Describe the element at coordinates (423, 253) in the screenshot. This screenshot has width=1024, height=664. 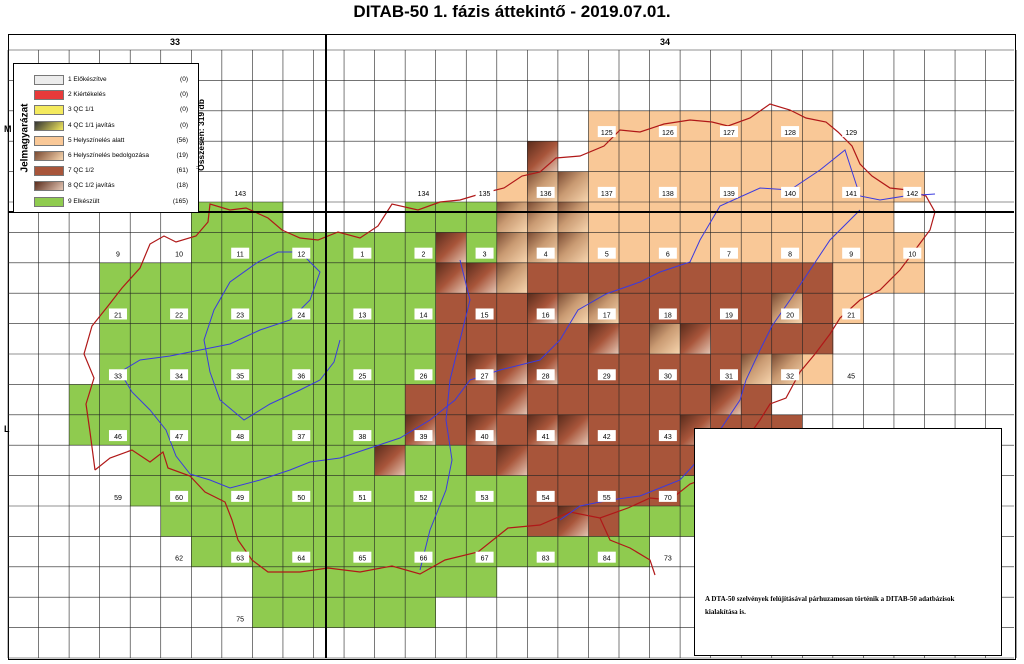
I see `sheet-label: 2` at that location.